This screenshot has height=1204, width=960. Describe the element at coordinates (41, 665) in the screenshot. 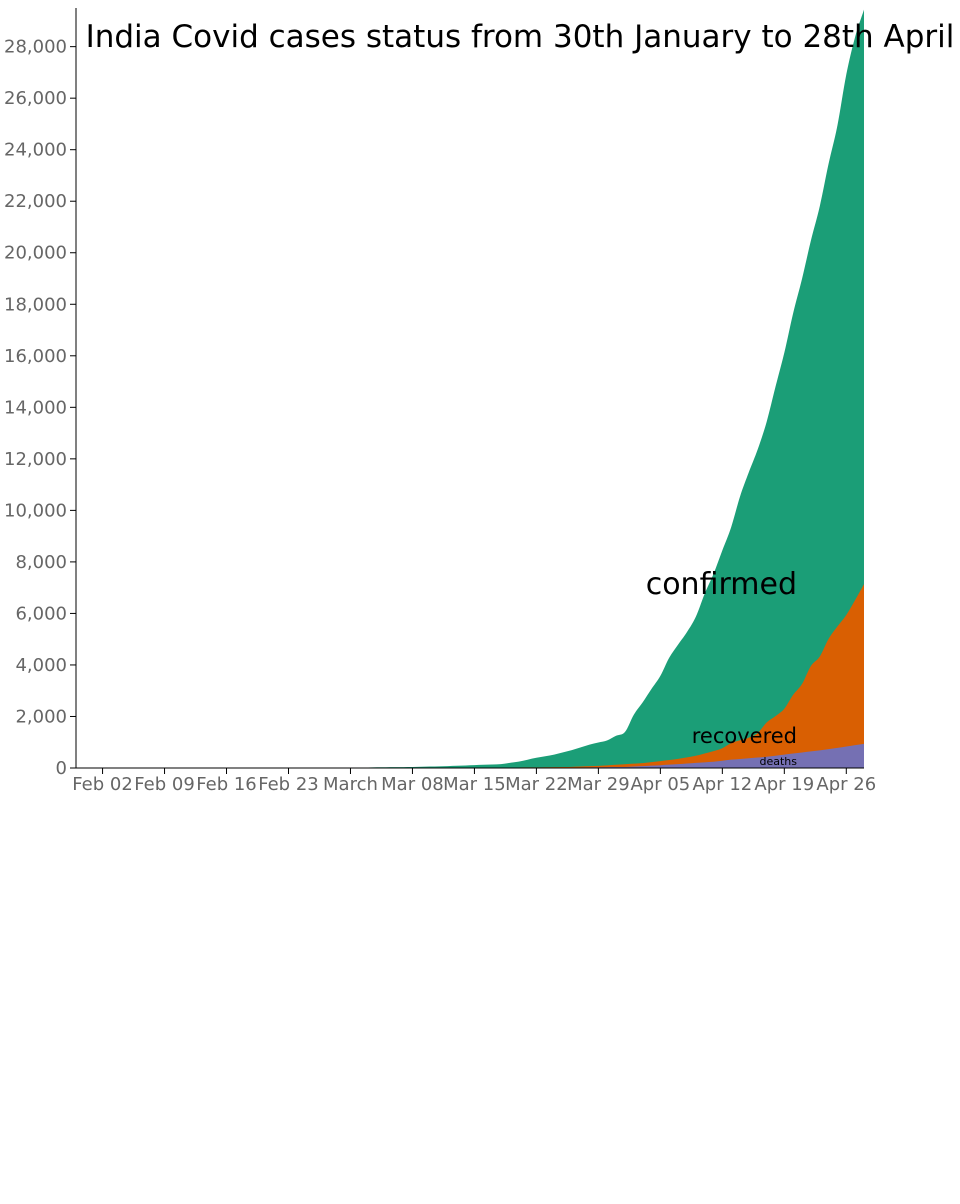

I see `y-tick-label: 4,000` at that location.